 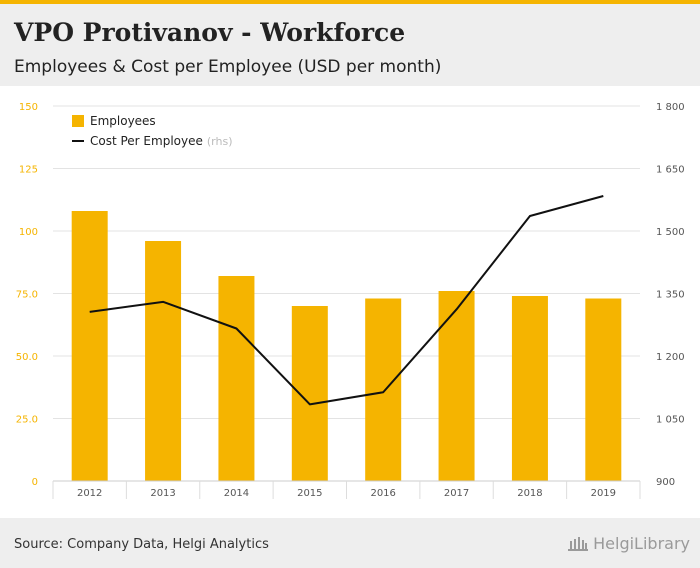 I want to click on helgi-library-logo: HelgiLibrary, so click(x=628, y=543).